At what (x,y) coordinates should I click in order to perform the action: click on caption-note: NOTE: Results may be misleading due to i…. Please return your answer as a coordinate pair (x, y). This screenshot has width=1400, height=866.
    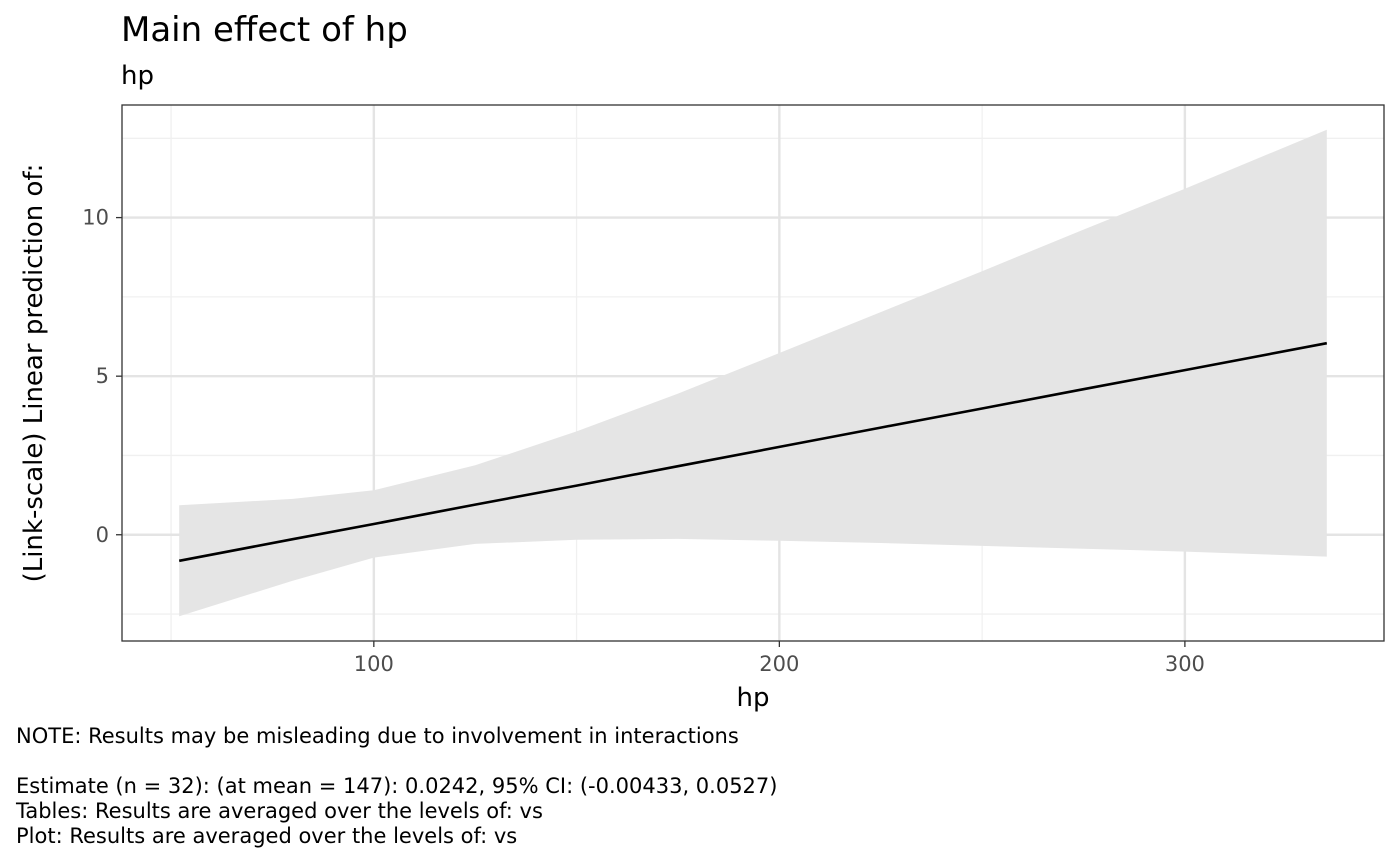
    Looking at the image, I should click on (377, 736).